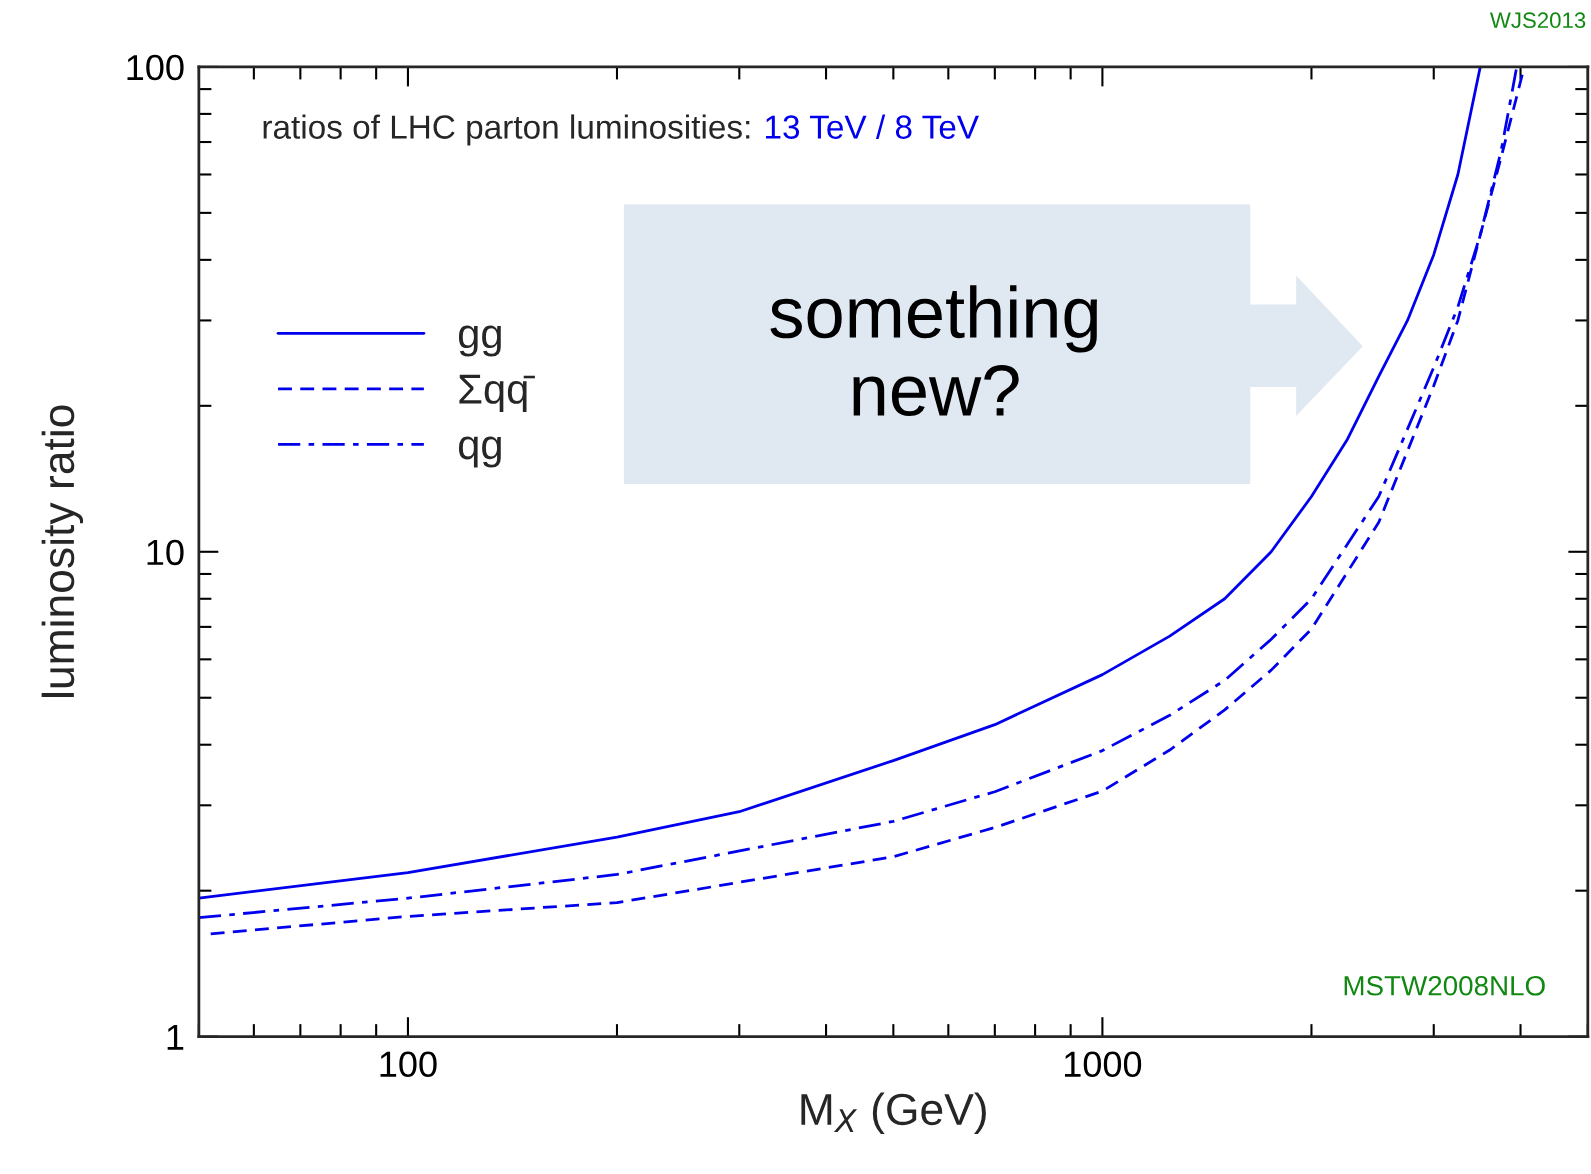 The height and width of the screenshot is (1174, 1591). What do you see at coordinates (872, 126) in the screenshot?
I see `text: 13 TeV / 8 TeV` at bounding box center [872, 126].